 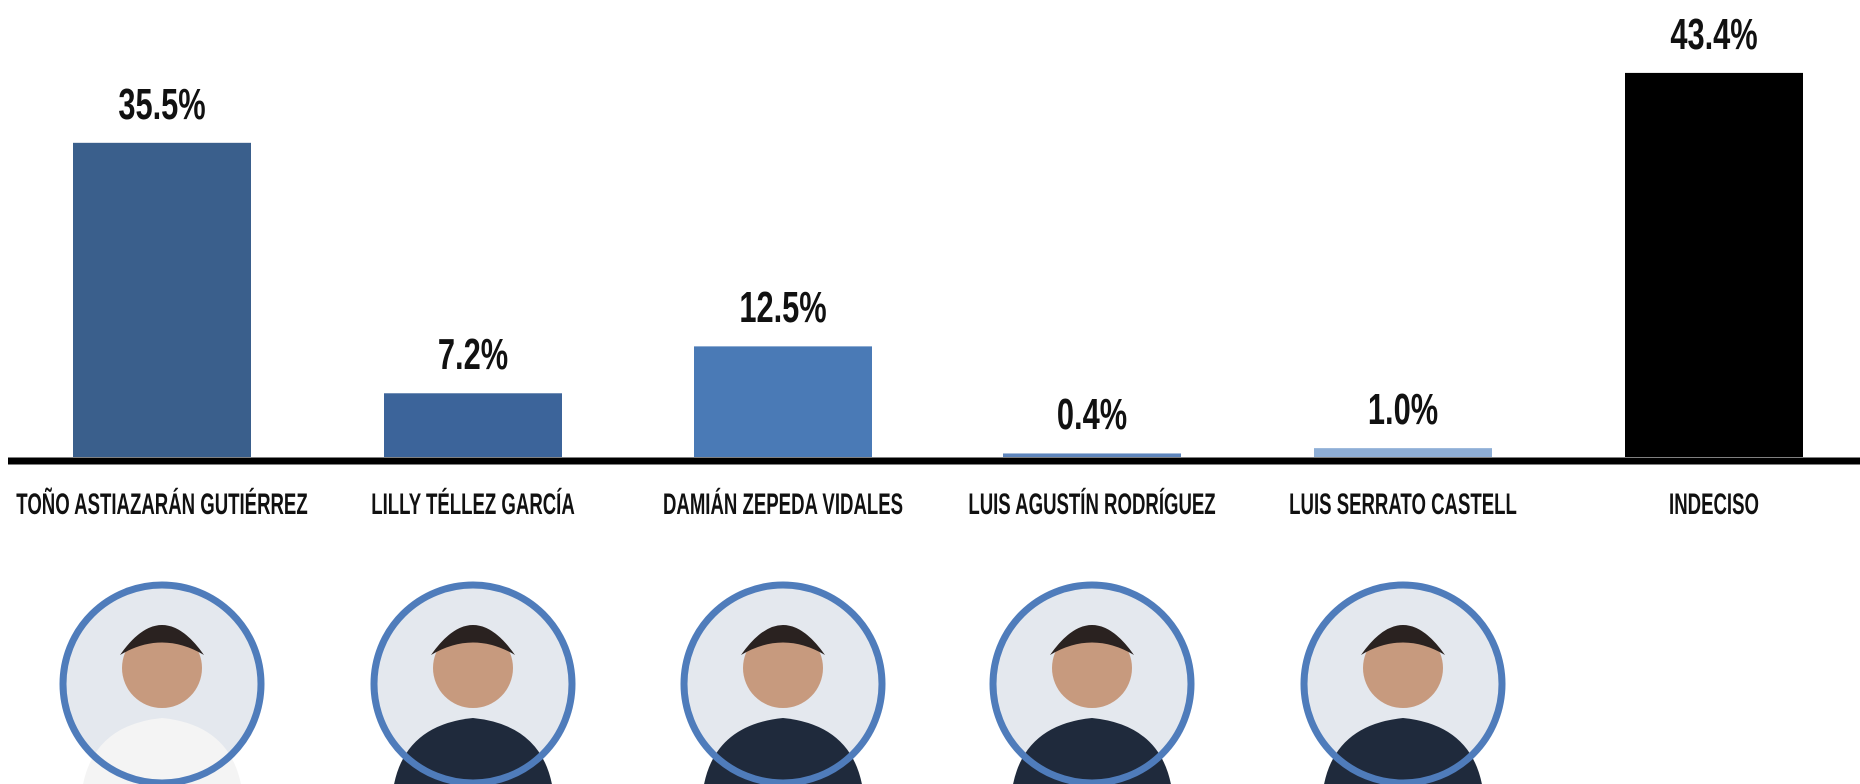 What do you see at coordinates (783, 308) in the screenshot?
I see `value-label: 12.5%` at bounding box center [783, 308].